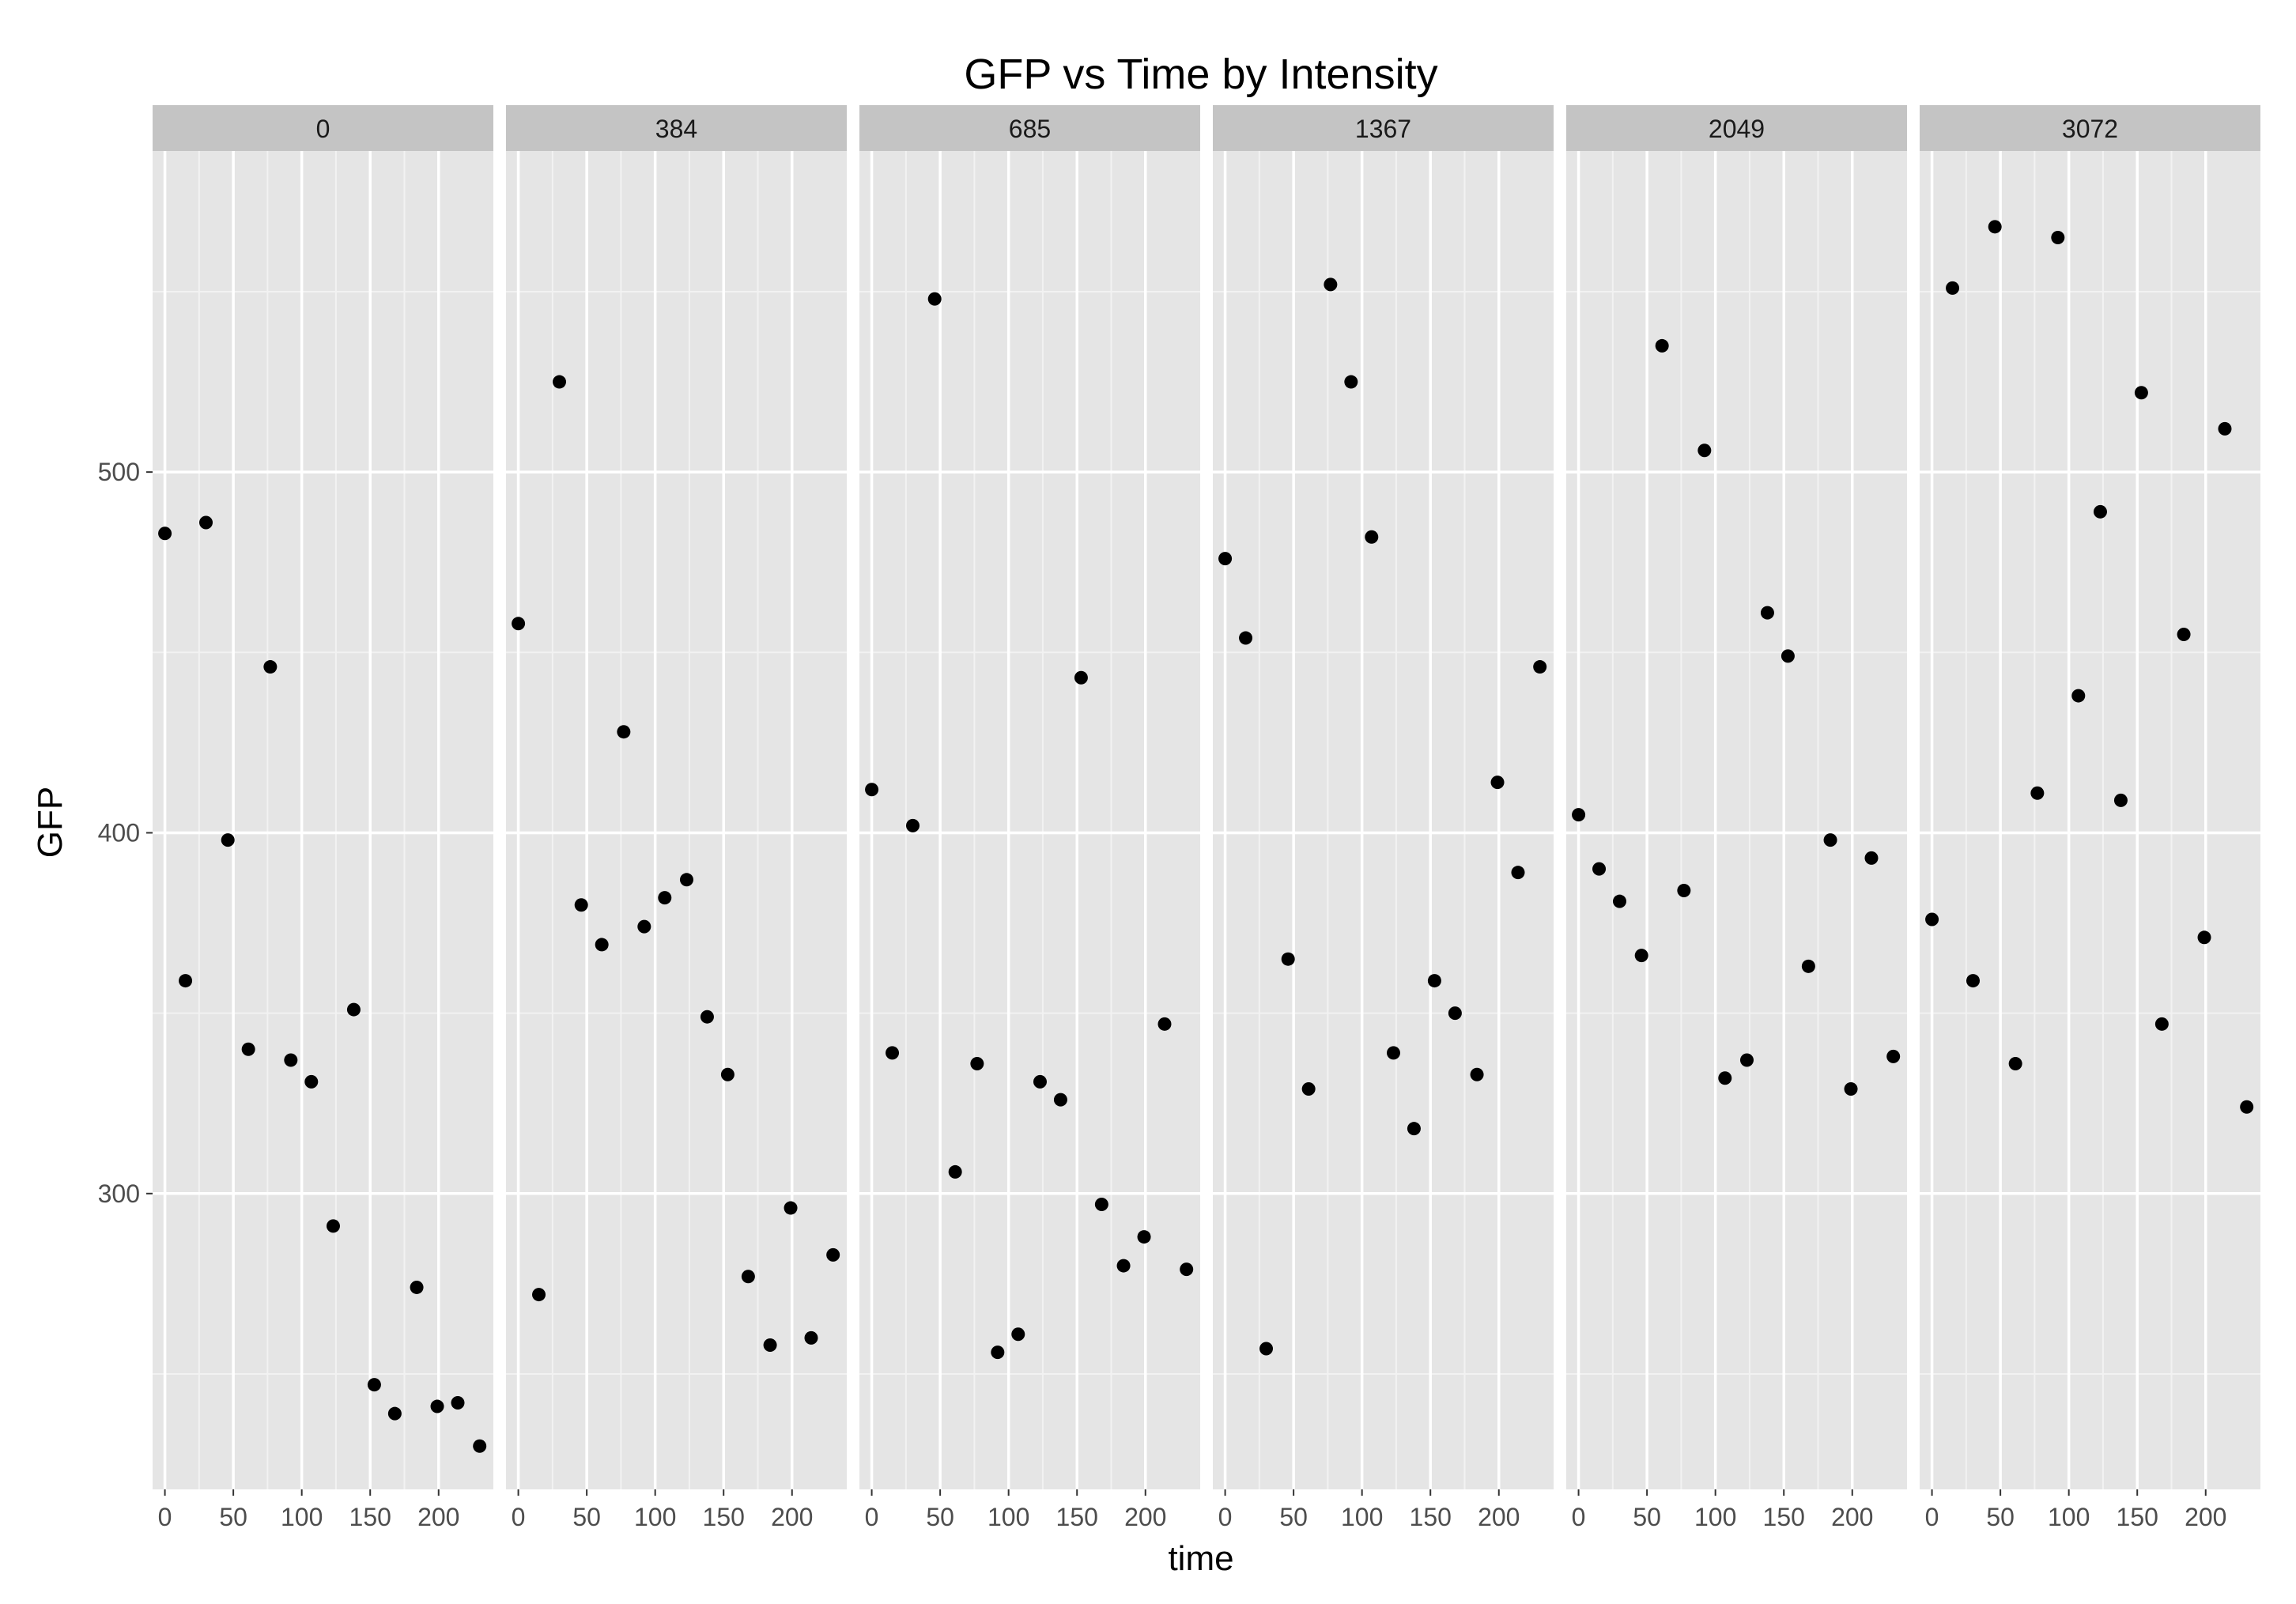 The width and height of the screenshot is (2296, 1604). Describe the element at coordinates (119, 1193) in the screenshot. I see `y-tick-label: 300` at that location.